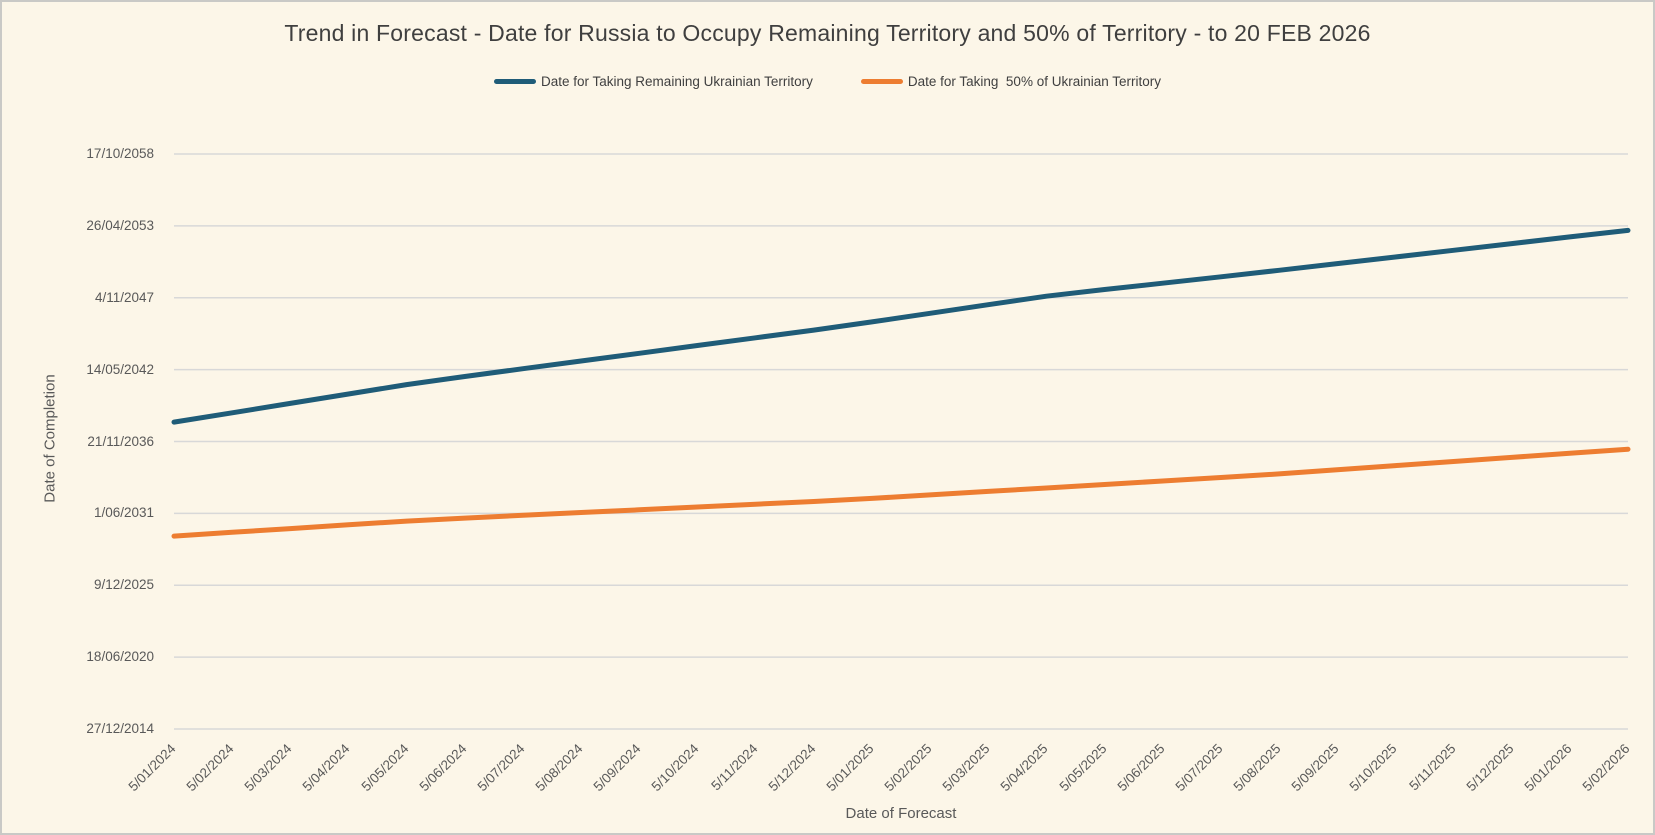 The height and width of the screenshot is (835, 1655). What do you see at coordinates (881, 81) in the screenshot?
I see `legend-line-swatch-orange` at bounding box center [881, 81].